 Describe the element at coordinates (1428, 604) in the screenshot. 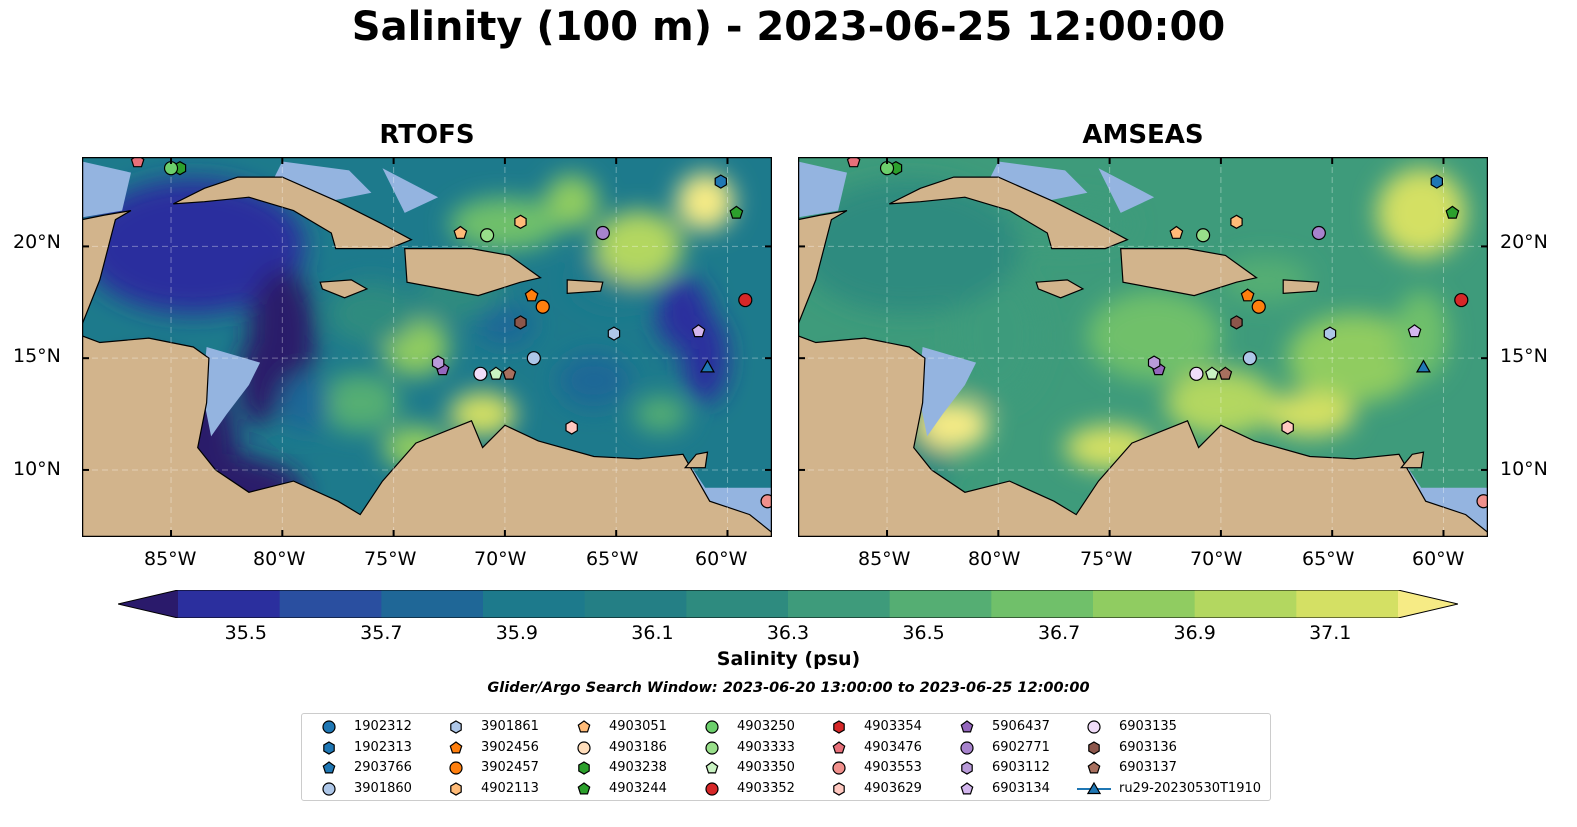

I see `colorbar-extend-high` at that location.